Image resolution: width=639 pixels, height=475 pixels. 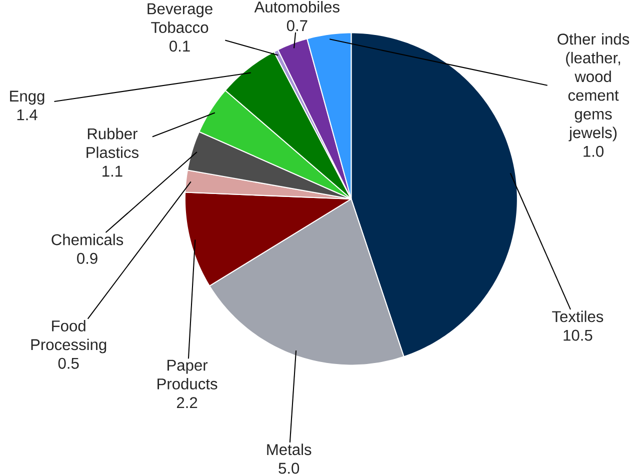 I want to click on slice-label: Chemicals, so click(x=88, y=240).